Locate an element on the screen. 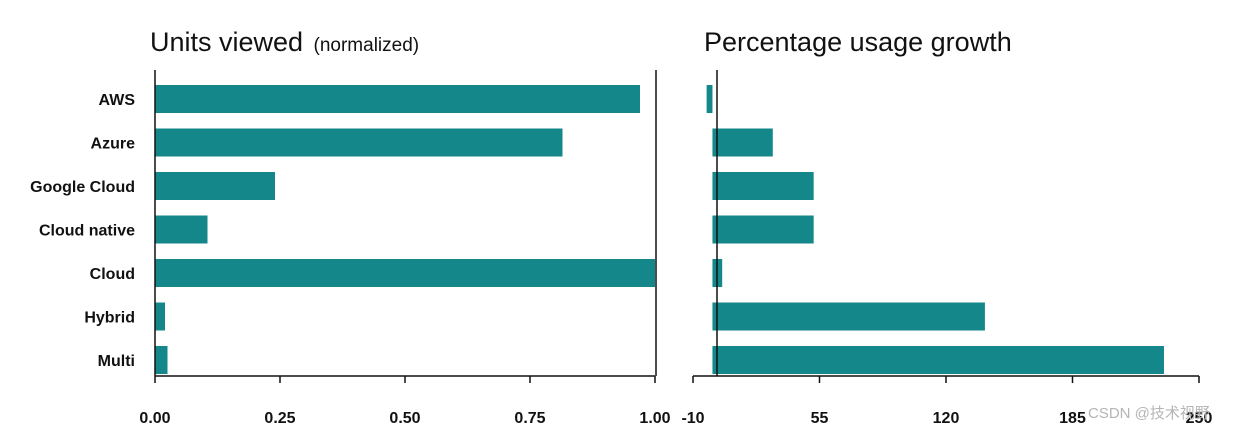  right-bar-azure is located at coordinates (742, 142).